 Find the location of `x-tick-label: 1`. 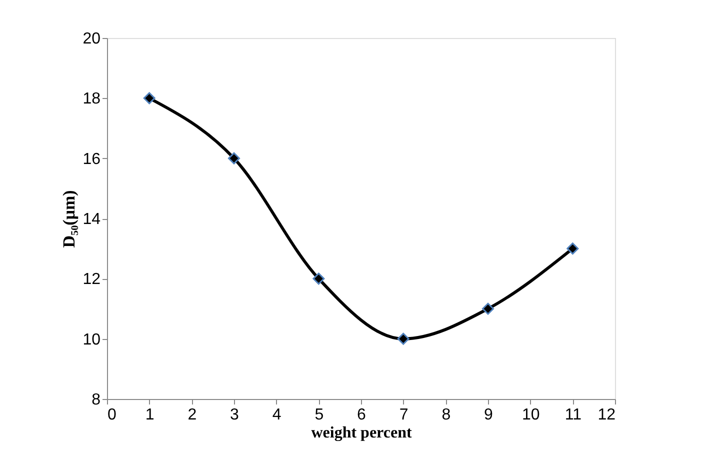

x-tick-label: 1 is located at coordinates (149, 415).